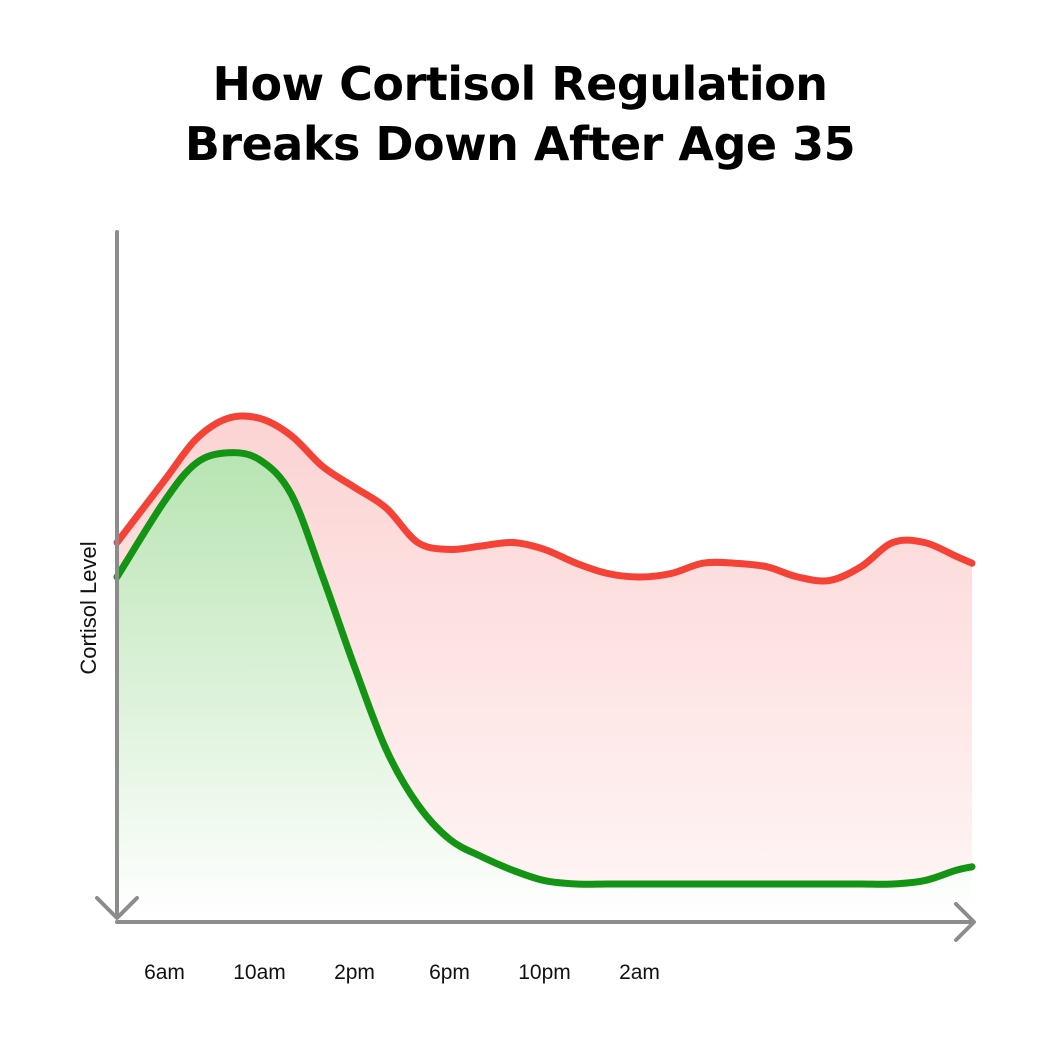 The width and height of the screenshot is (1040, 1040). I want to click on y-axis, so click(117, 575).